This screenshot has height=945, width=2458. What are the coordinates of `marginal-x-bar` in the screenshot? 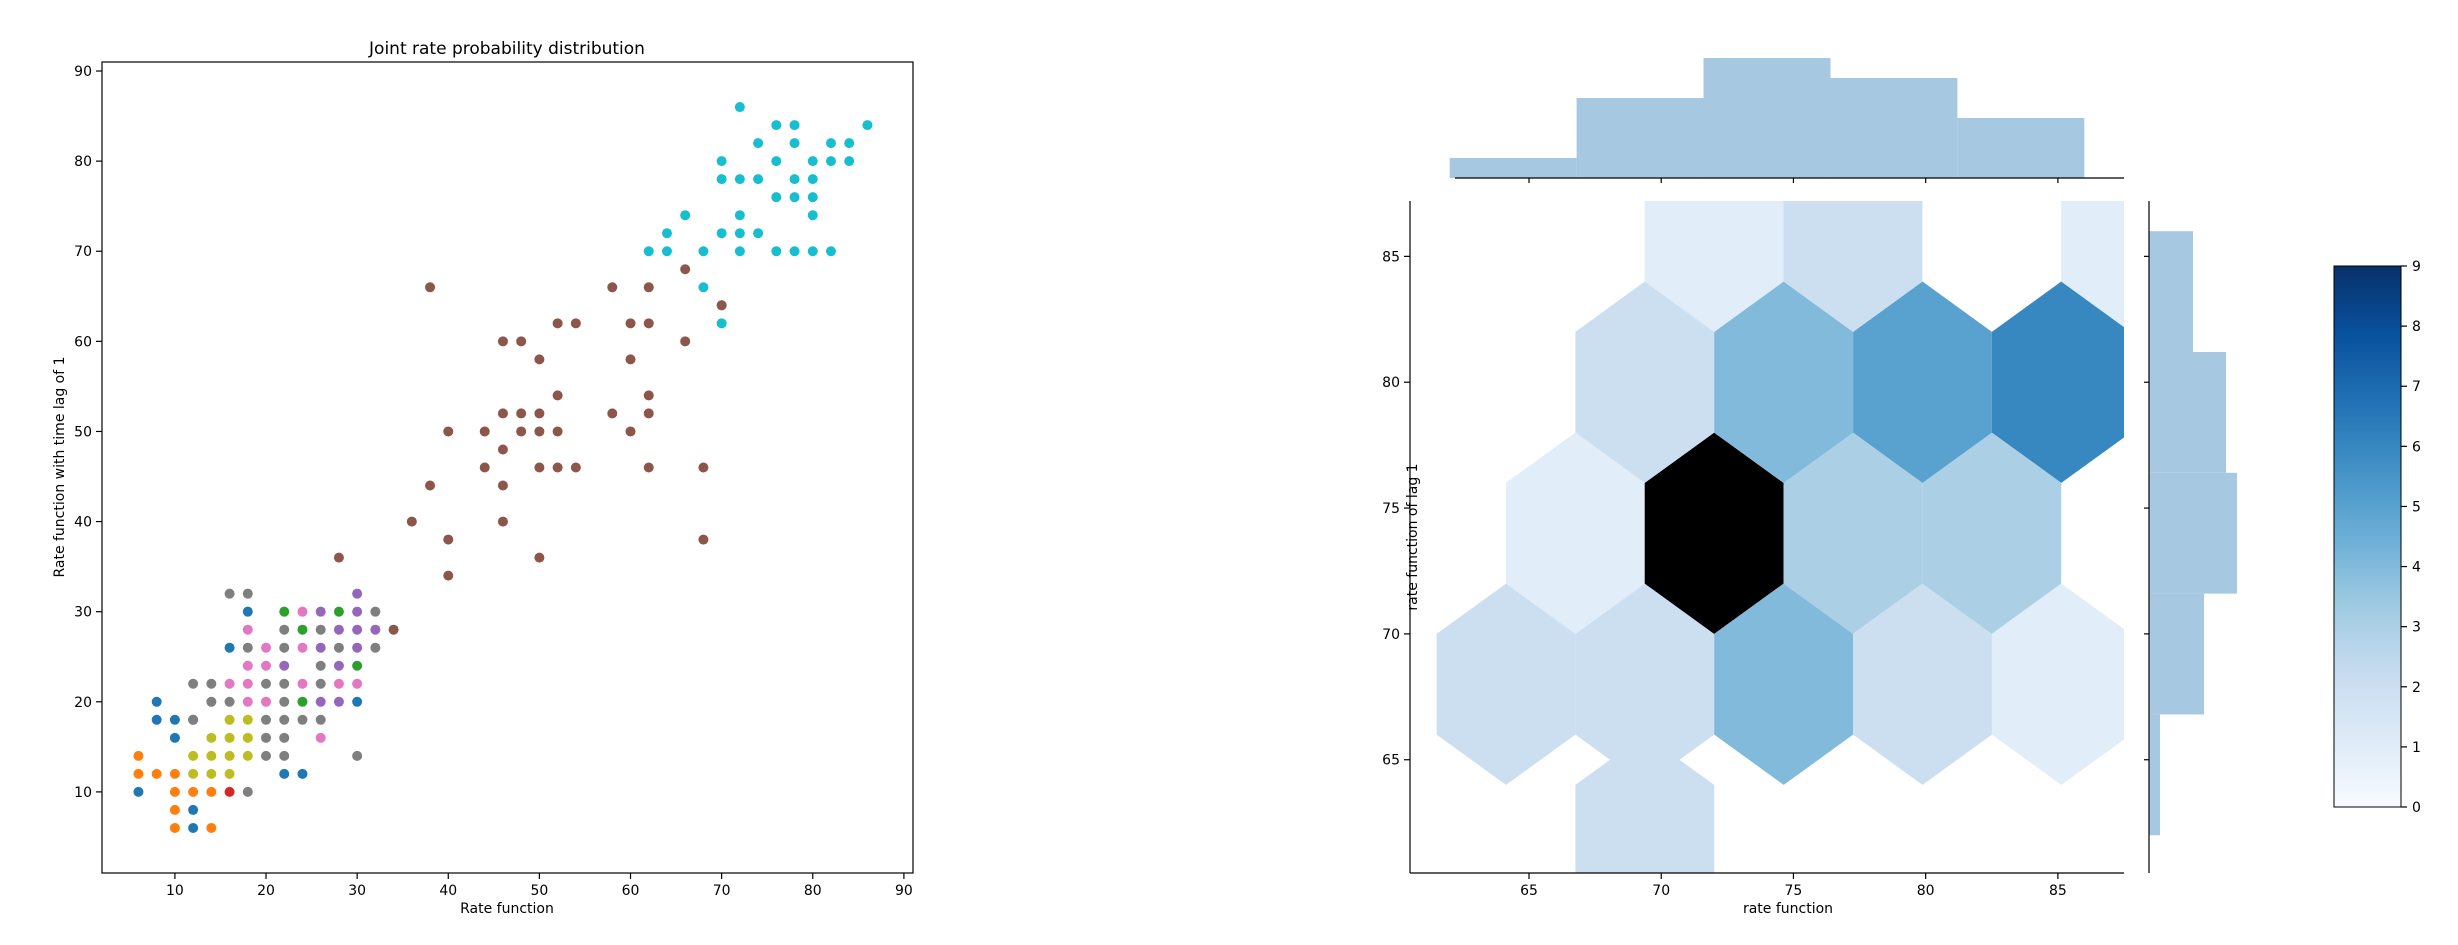 It's located at (1640, 138).